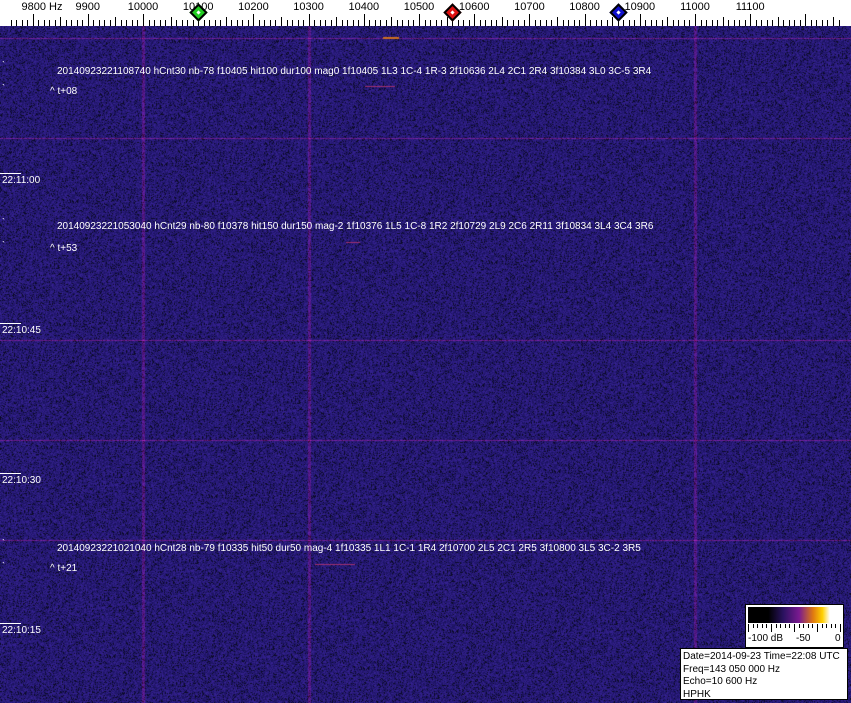 This screenshot has height=703, width=851. Describe the element at coordinates (20, 479) in the screenshot. I see `time-label: 22:10:30` at that location.